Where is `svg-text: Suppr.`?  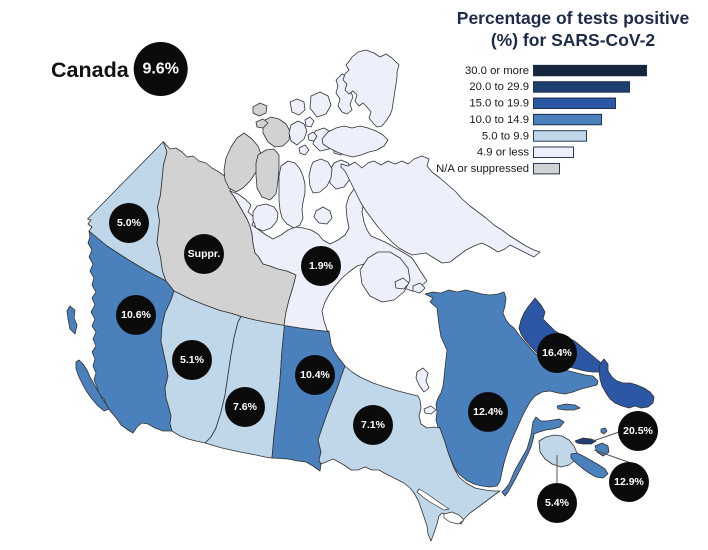 svg-text: Suppr. is located at coordinates (204, 254).